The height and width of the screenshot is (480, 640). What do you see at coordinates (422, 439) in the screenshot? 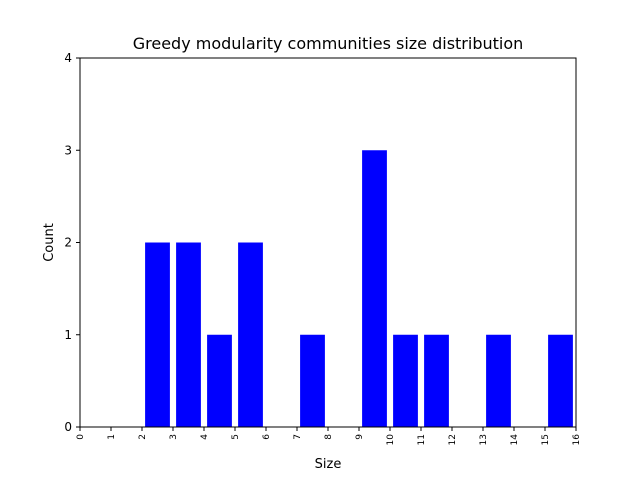
I see `x-tick-label: 11` at bounding box center [422, 439].